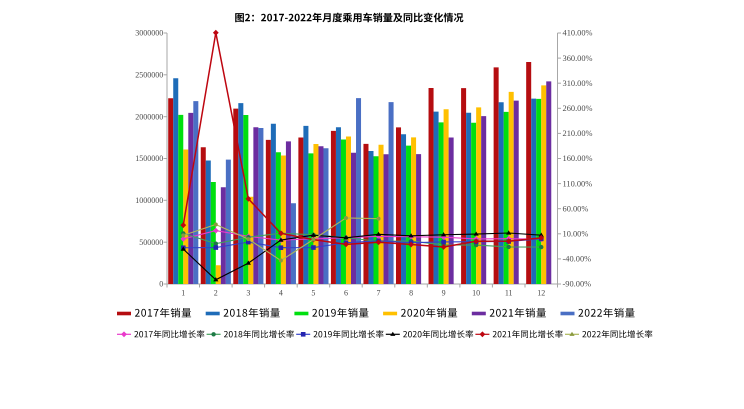 The width and height of the screenshot is (744, 409). What do you see at coordinates (281, 293) in the screenshot?
I see `svg-text: 4` at bounding box center [281, 293].